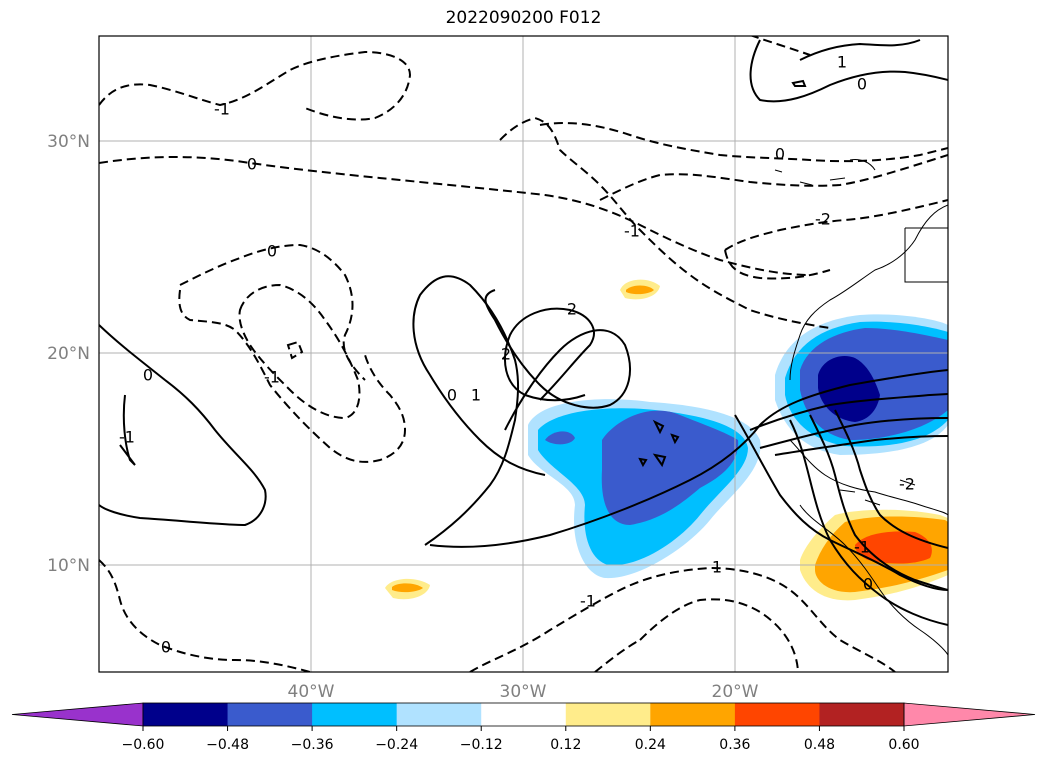 The width and height of the screenshot is (1047, 765). I want to click on colorbar-extend-low, so click(77, 714).